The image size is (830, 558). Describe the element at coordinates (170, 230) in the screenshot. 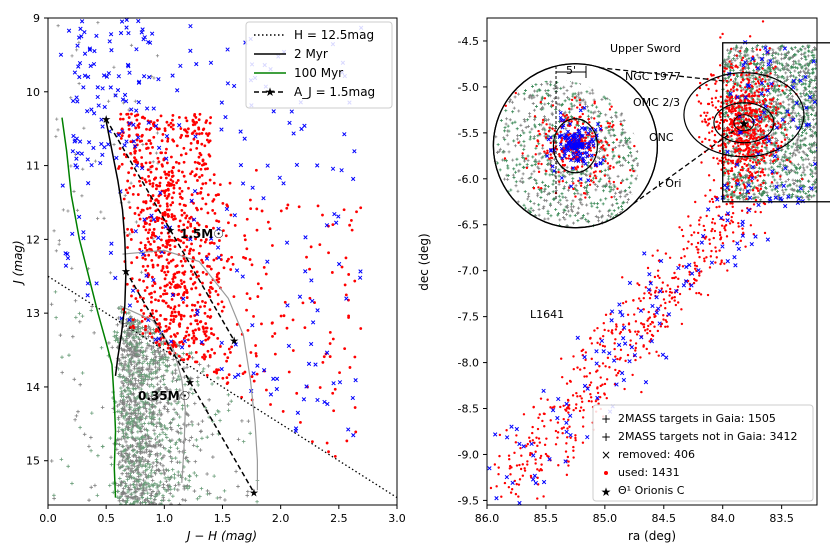

I see `reddening-star-icon: ★` at that location.